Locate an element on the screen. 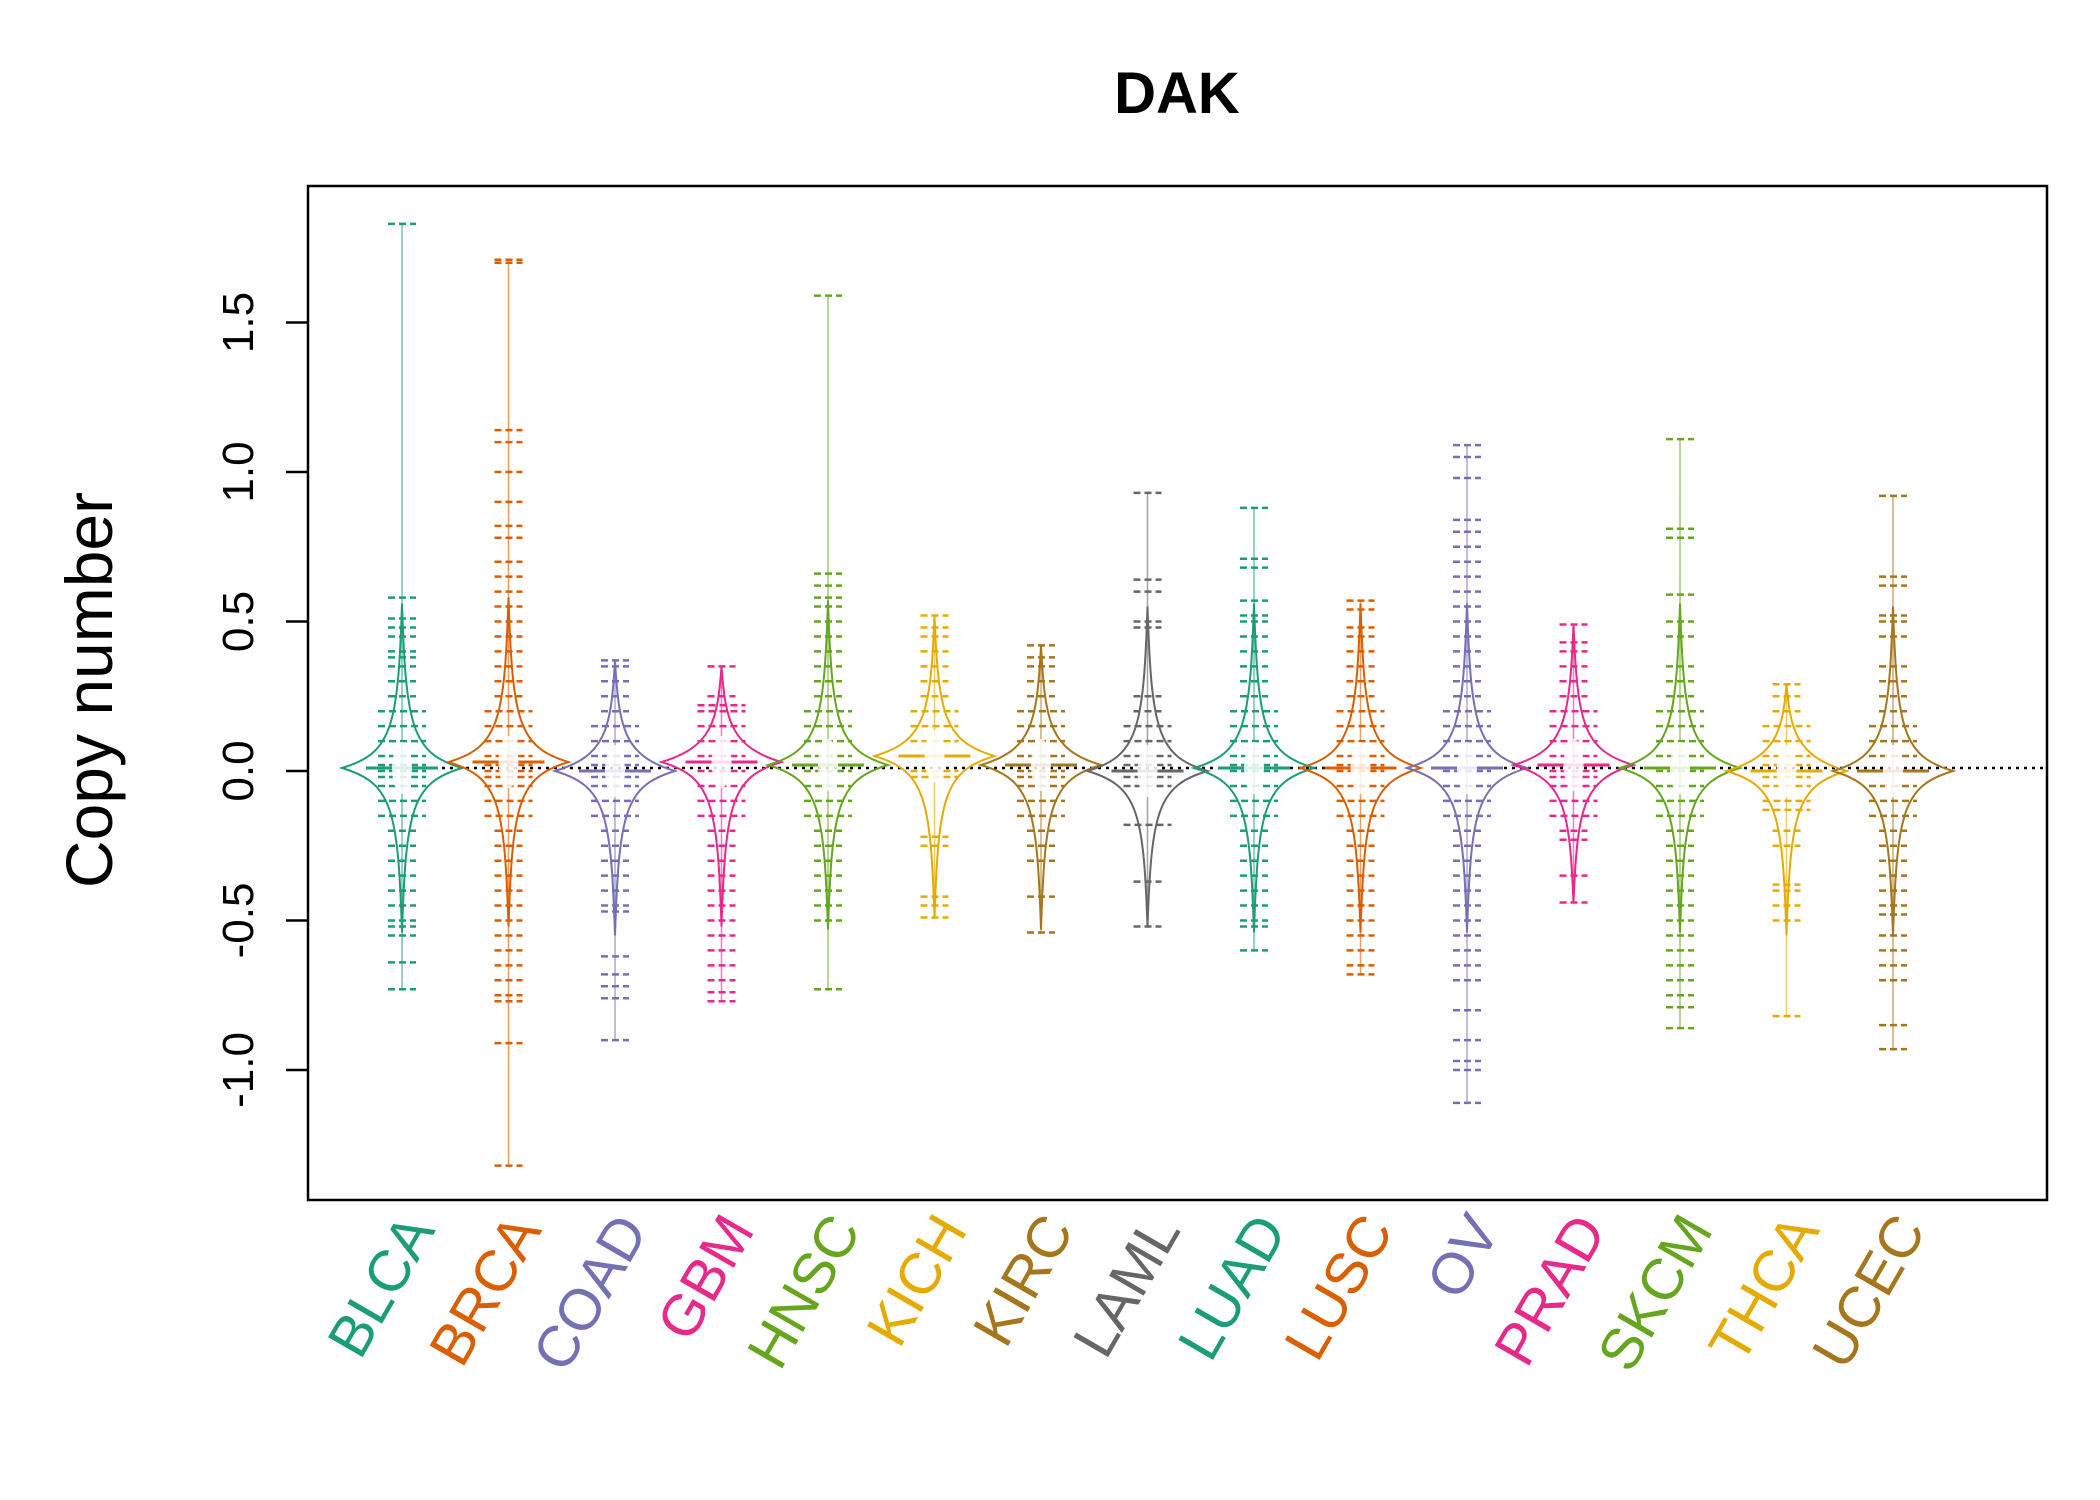 The height and width of the screenshot is (1500, 2100). y-tick-label: -1.0 is located at coordinates (238, 1070).